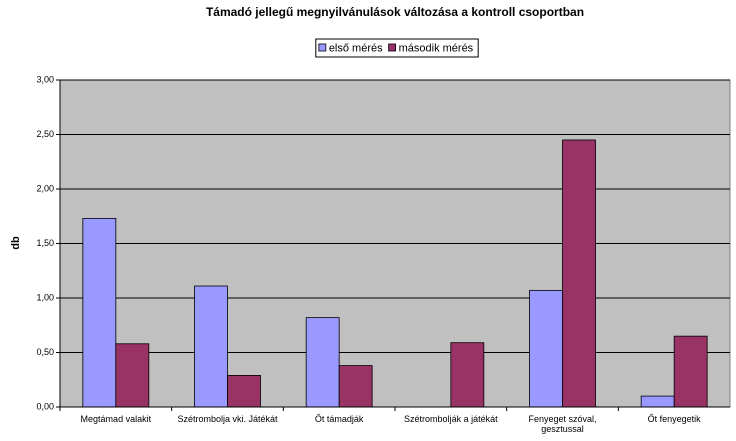  I want to click on legend-box, so click(397, 48).